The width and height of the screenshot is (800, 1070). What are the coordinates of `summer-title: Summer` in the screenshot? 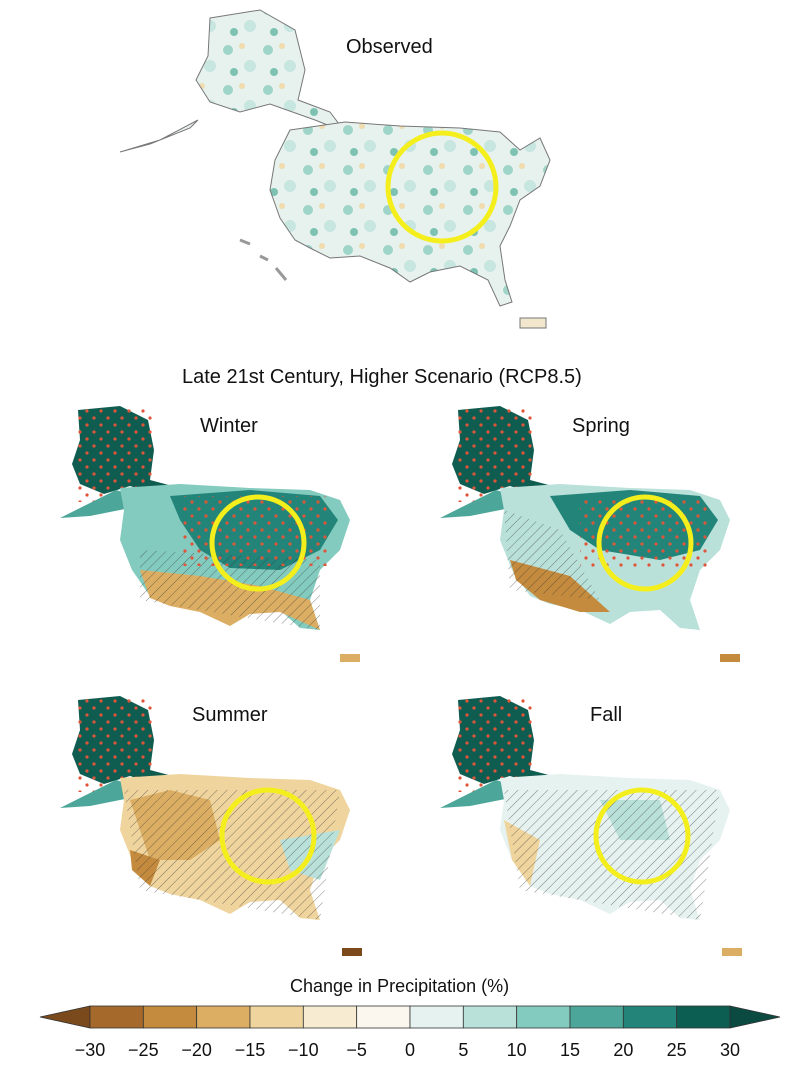 It's located at (230, 715).